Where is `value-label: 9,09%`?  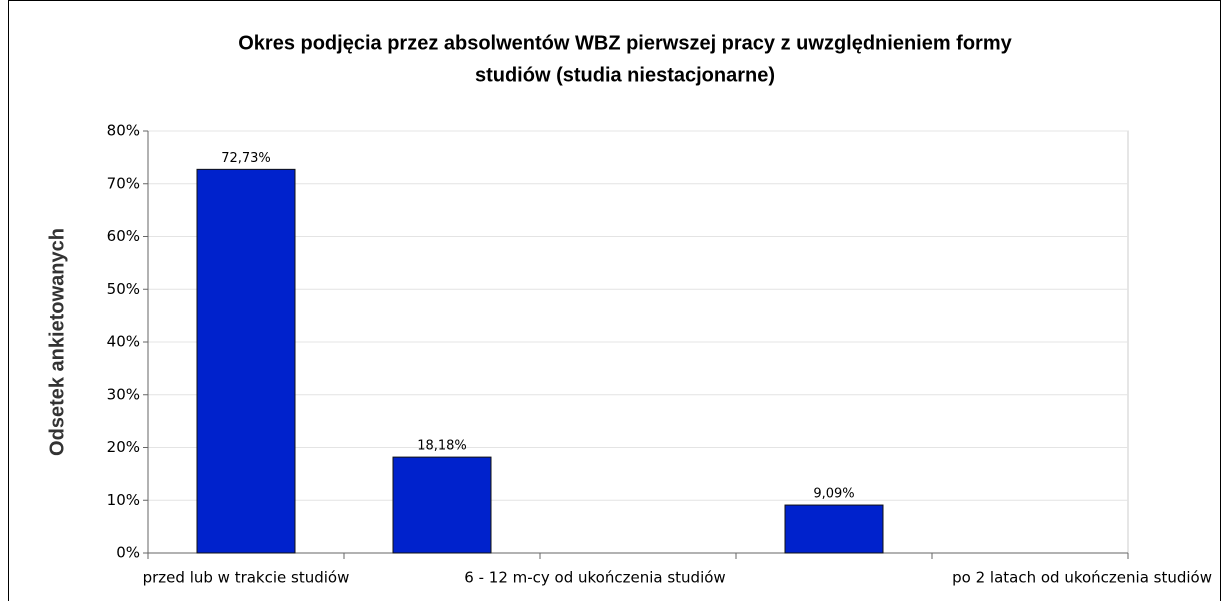 value-label: 9,09% is located at coordinates (833, 494).